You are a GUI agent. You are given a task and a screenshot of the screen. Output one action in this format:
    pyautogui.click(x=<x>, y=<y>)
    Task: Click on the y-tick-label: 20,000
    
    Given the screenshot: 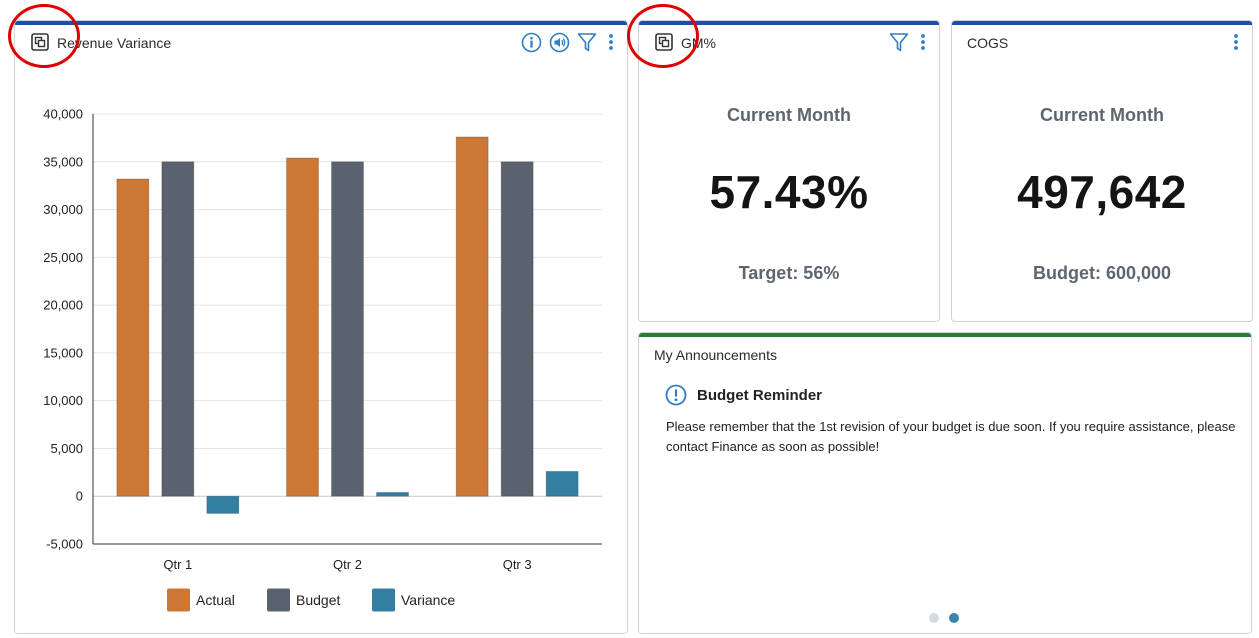 What is the action you would take?
    pyautogui.click(x=63, y=305)
    